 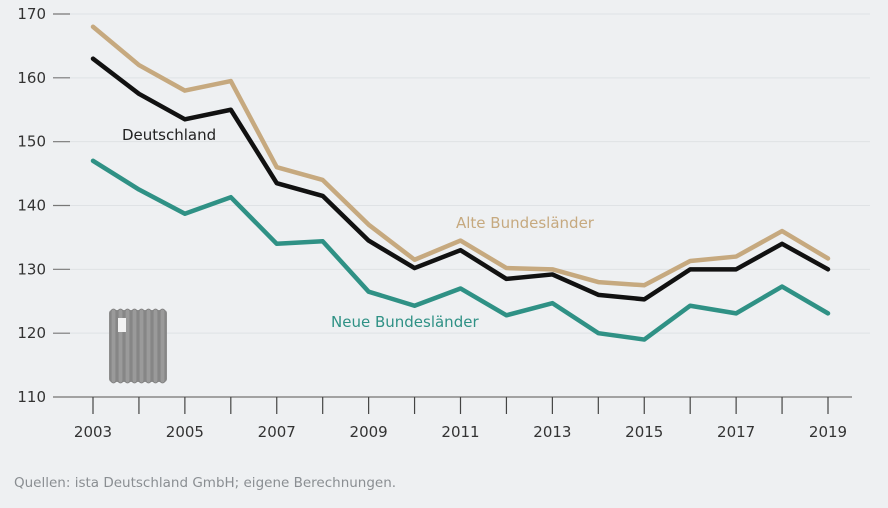 I want to click on series-label-neue: Neue Bundesländer, so click(x=405, y=322).